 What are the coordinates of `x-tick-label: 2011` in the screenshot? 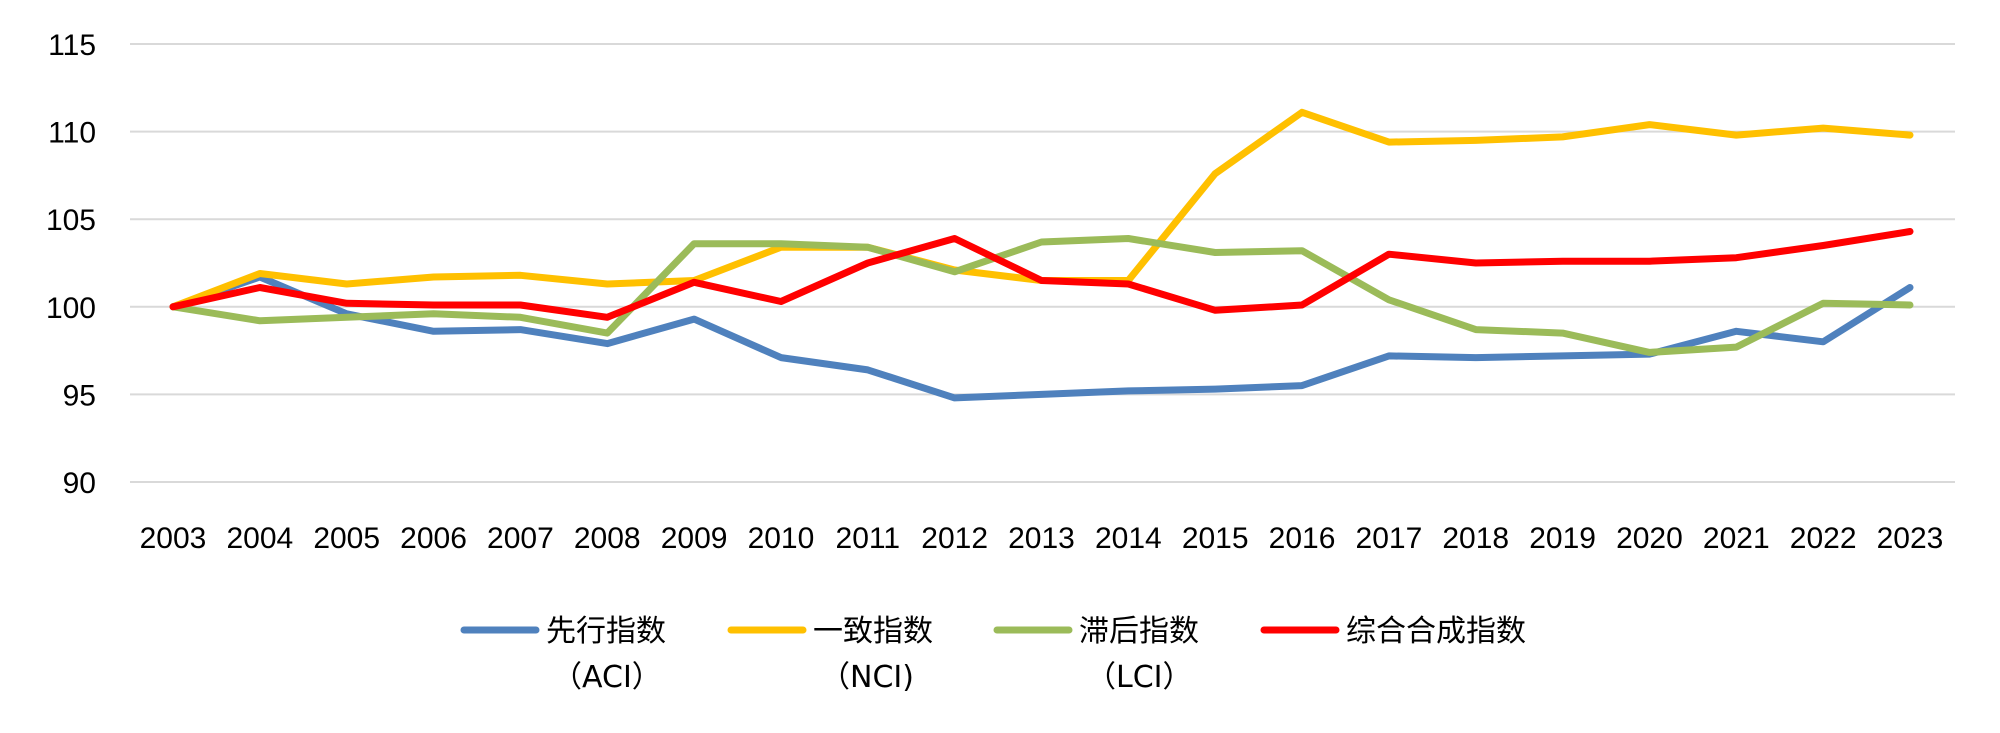 It's located at (868, 538).